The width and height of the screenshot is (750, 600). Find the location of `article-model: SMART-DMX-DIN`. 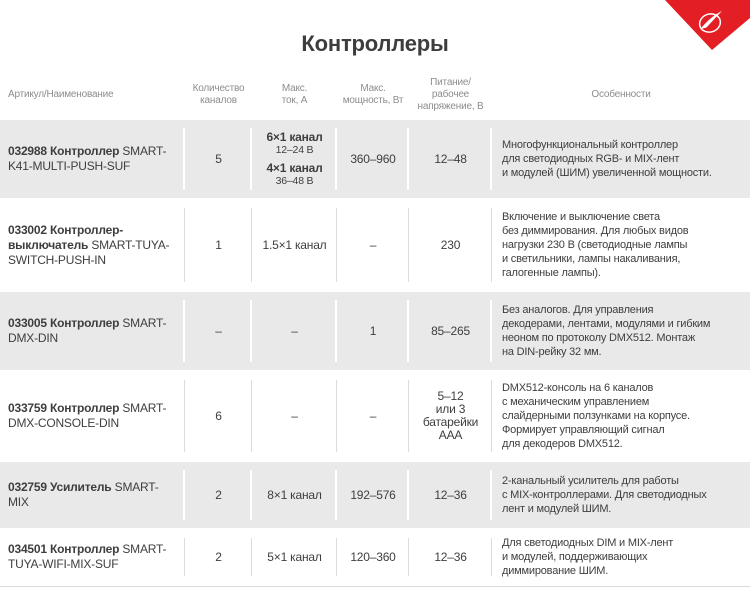

article-model: SMART-DMX-DIN is located at coordinates (87, 330).